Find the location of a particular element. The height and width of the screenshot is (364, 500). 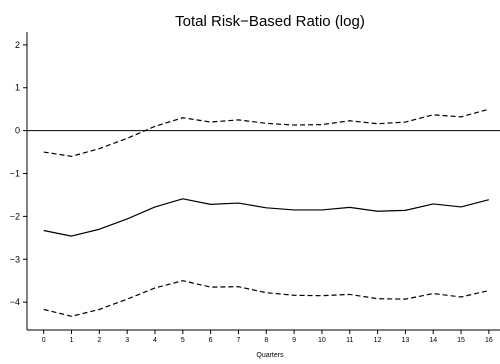

lower-band-line is located at coordinates (266, 298).